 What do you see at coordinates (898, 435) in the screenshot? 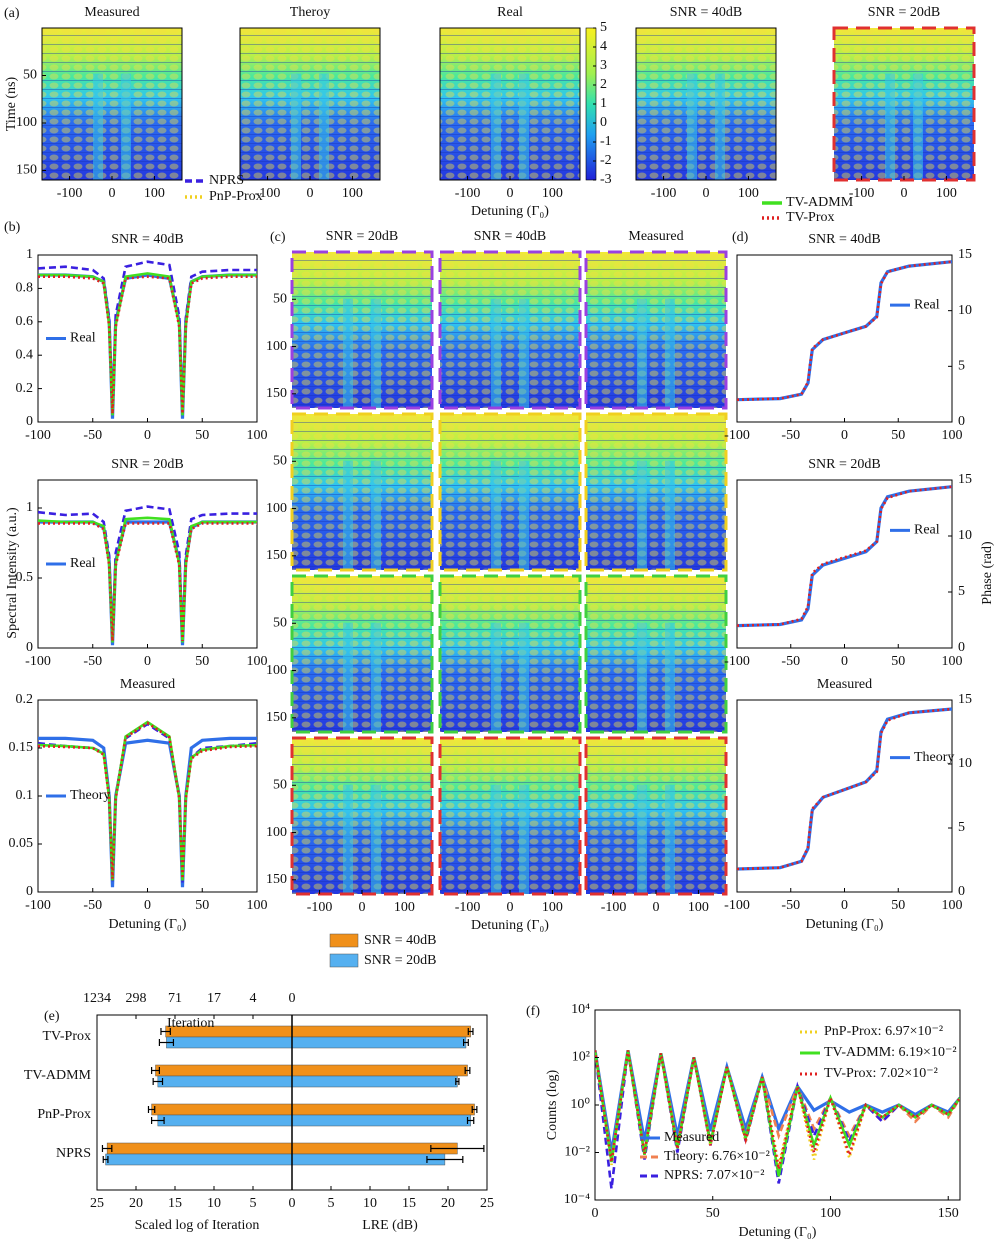
I see `x-tick-label: 50` at bounding box center [898, 435].